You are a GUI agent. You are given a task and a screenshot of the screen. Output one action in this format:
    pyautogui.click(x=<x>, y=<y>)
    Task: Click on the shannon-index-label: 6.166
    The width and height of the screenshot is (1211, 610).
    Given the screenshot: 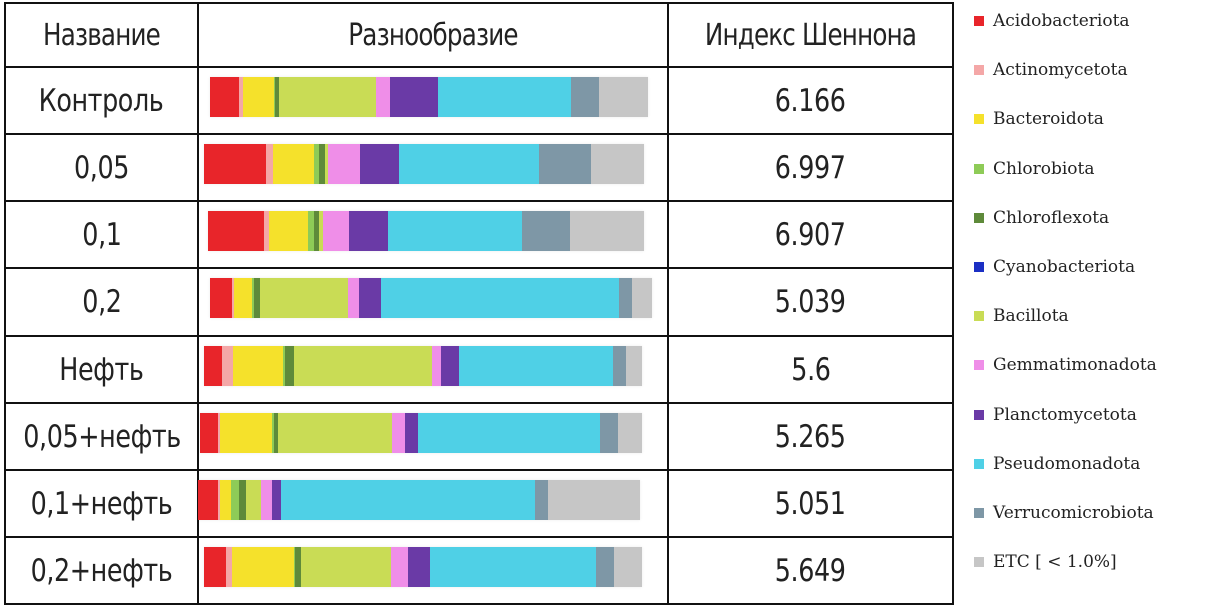 What is the action you would take?
    pyautogui.click(x=810, y=100)
    